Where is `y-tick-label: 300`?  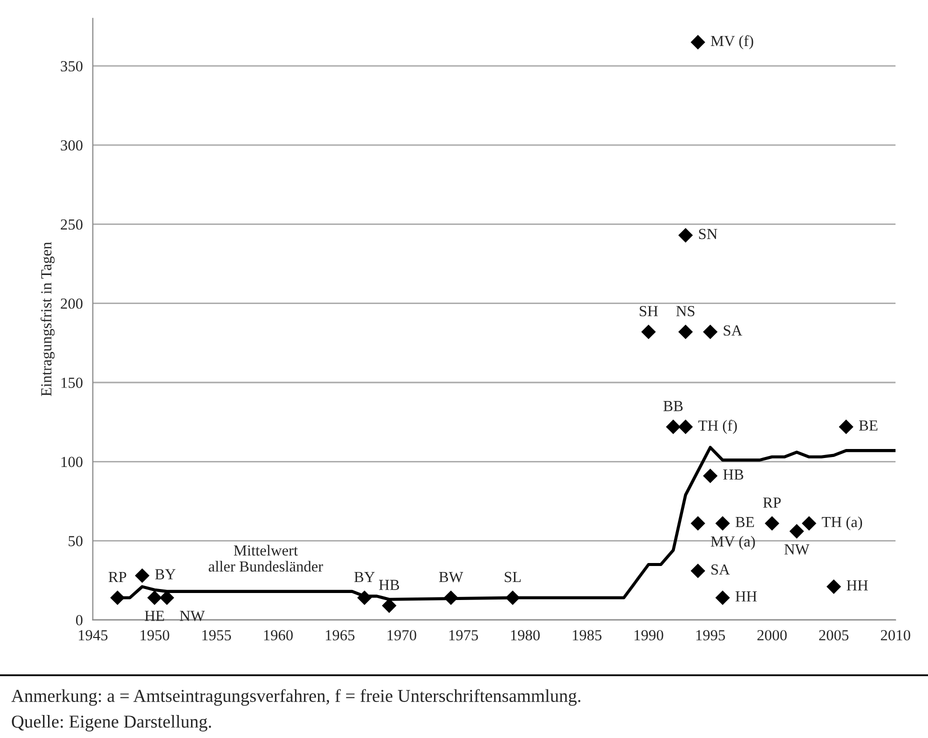
y-tick-label: 300 is located at coordinates (71, 145).